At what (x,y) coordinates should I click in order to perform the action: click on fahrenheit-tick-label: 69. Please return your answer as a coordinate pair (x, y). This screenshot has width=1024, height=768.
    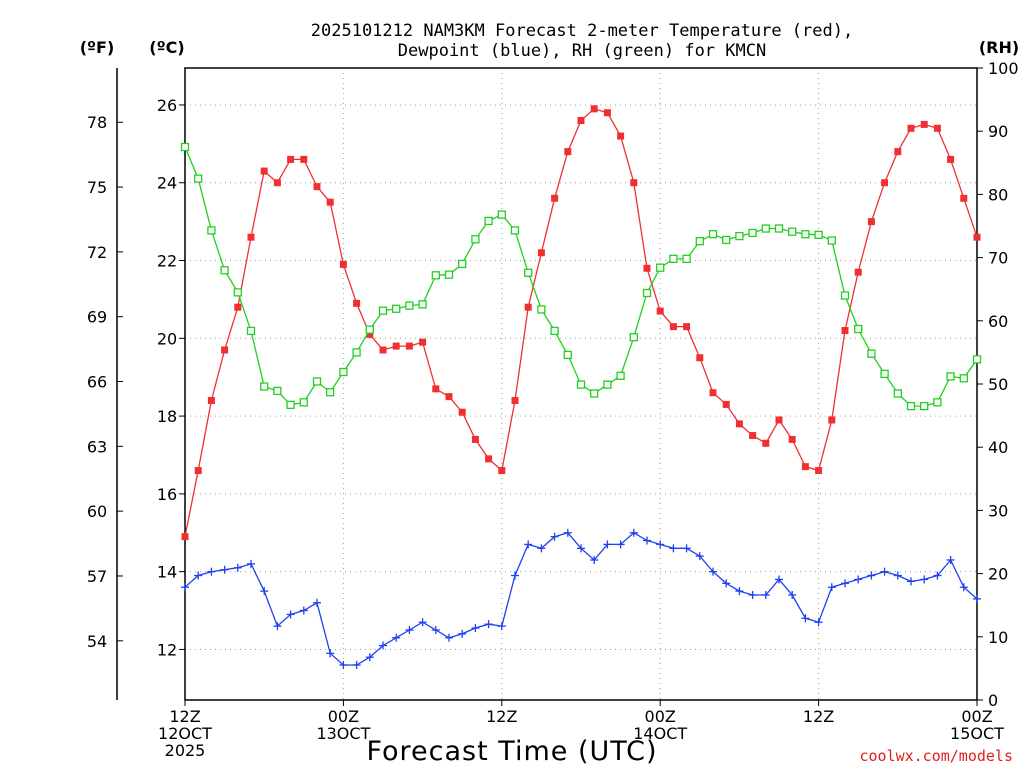
    Looking at the image, I should click on (97, 317).